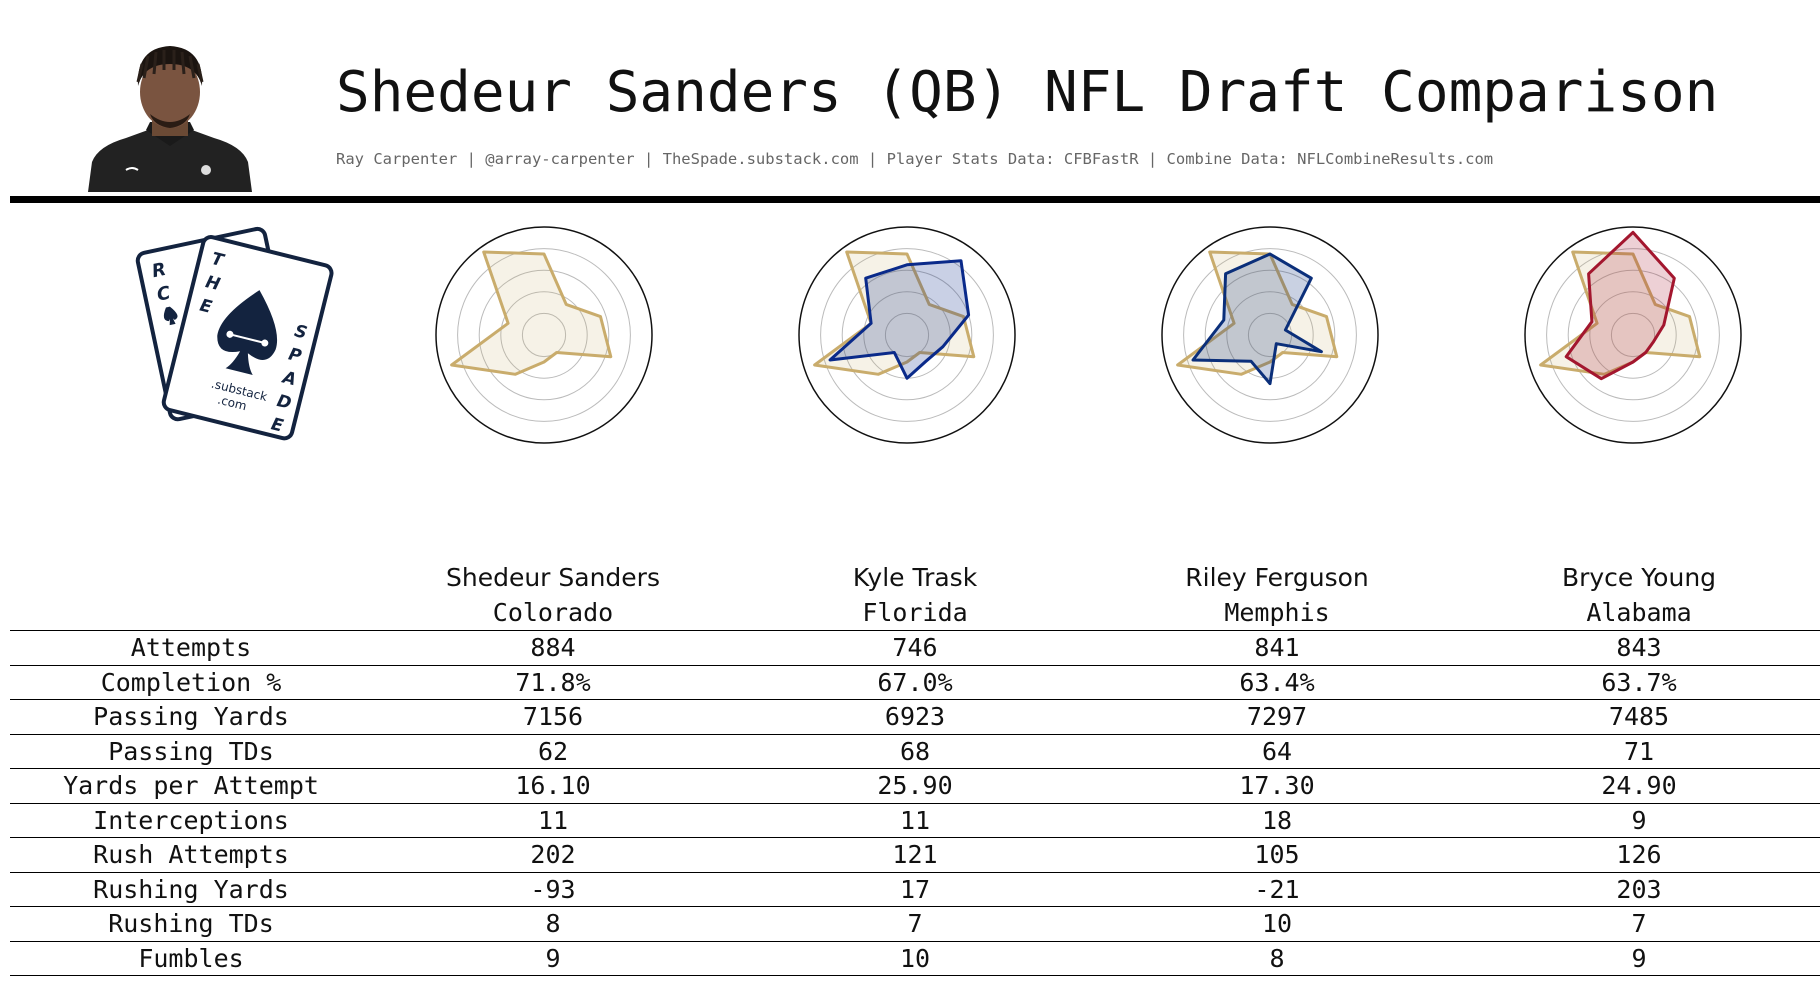  Describe the element at coordinates (289, 378) in the screenshot. I see `logo-letter-a: A` at that location.